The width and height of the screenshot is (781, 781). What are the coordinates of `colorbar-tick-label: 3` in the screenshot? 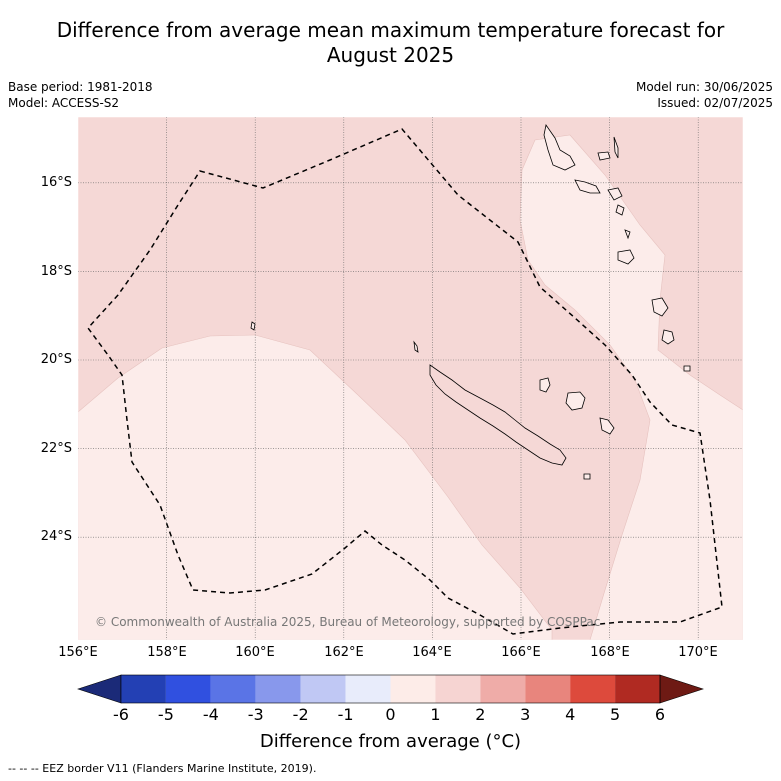 It's located at (525, 714).